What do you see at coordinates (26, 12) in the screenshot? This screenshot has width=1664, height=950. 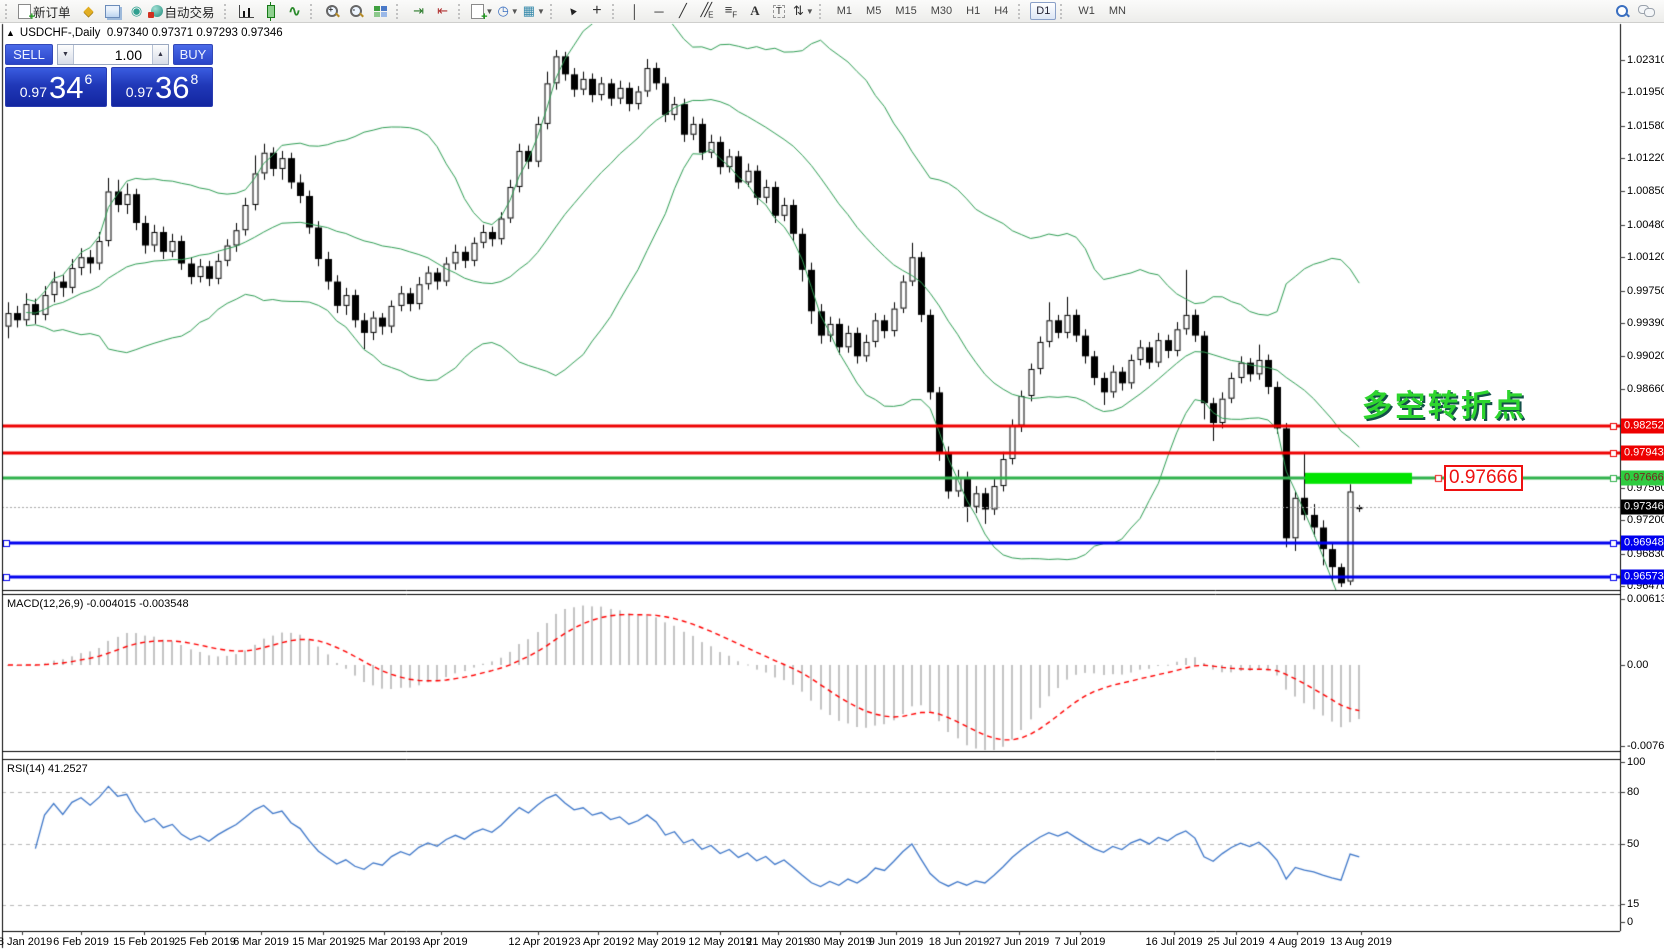 I see `new-order-icon: +` at bounding box center [26, 12].